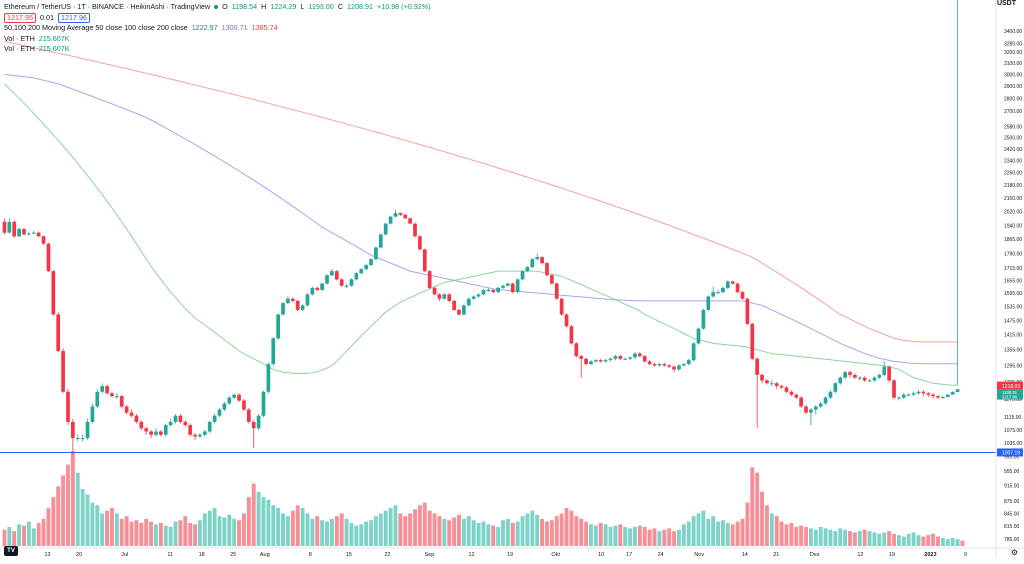  I want to click on date-tick-label: Aug, so click(265, 555).